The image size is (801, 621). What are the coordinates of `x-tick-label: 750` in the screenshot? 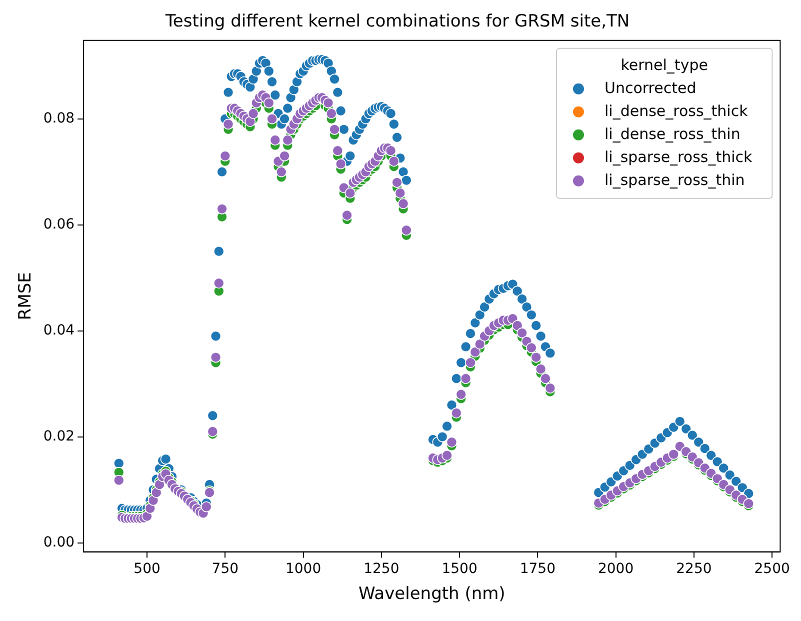 It's located at (225, 568).